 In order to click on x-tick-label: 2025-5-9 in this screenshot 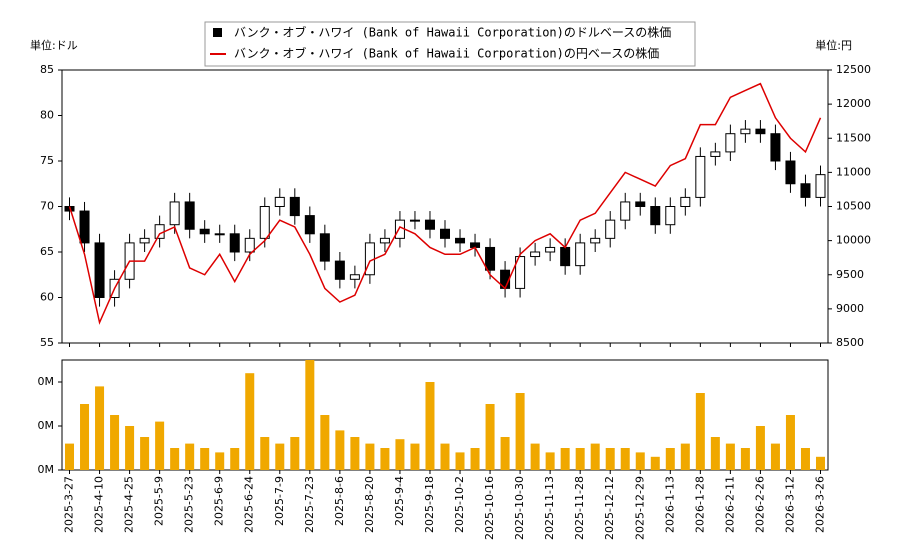, I will do `click(159, 501)`.